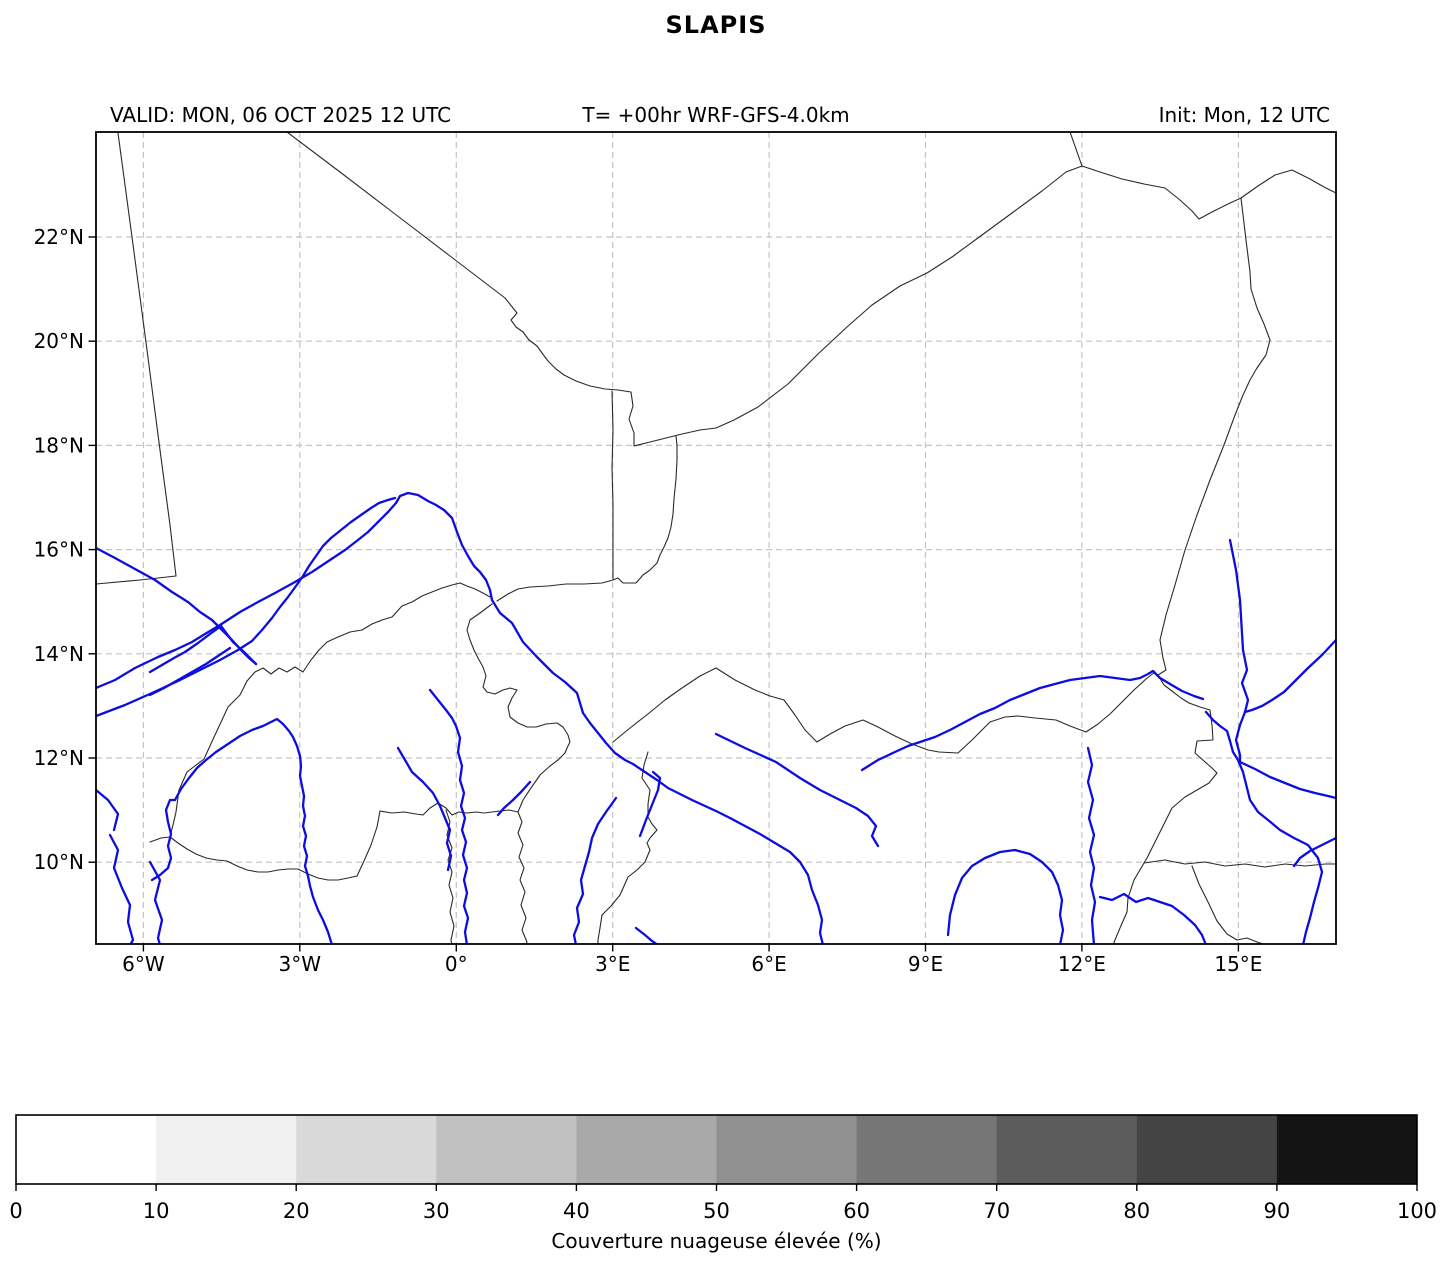  Describe the element at coordinates (143, 964) in the screenshot. I see `x-tick-label: 6°W` at that location.